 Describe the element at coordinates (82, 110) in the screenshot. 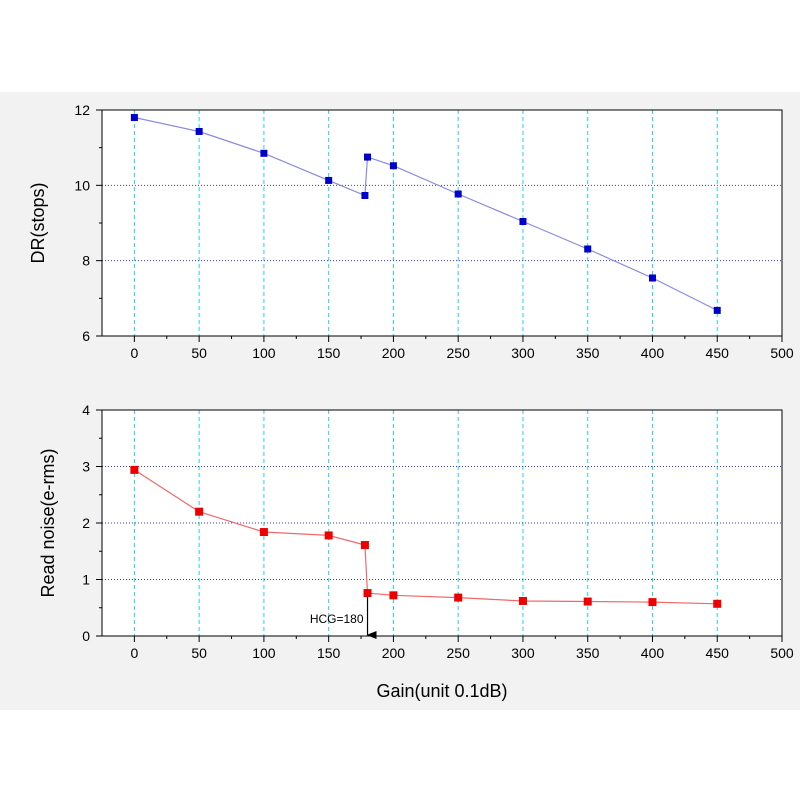

I see `dr-y-tick-label: 12` at that location.